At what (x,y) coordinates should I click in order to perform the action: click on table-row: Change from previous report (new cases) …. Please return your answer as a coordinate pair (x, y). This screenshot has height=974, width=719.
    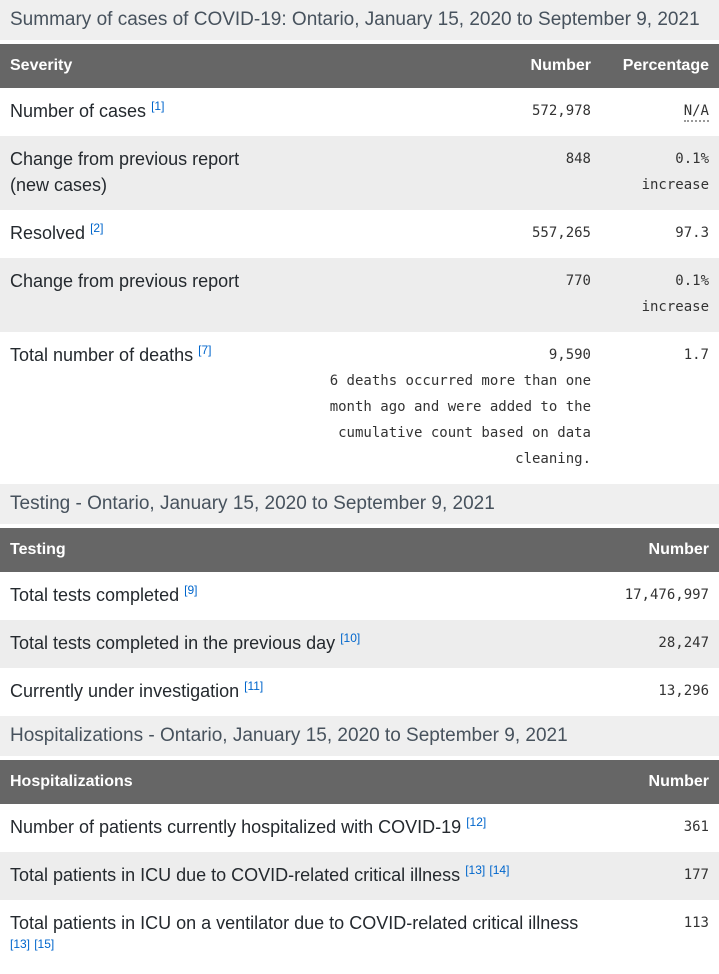
    Looking at the image, I should click on (359, 173).